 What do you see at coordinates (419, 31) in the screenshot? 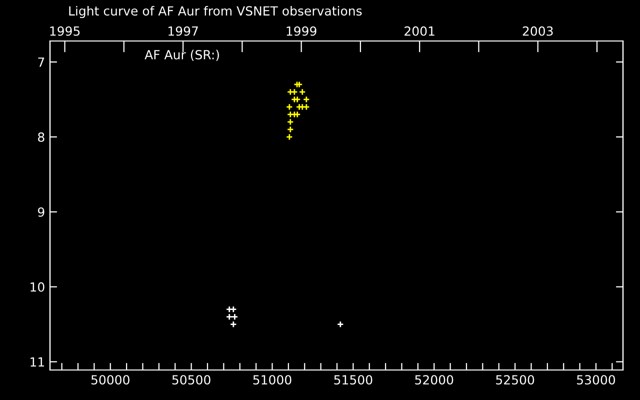
I see `x2-tick-label: 2001` at bounding box center [419, 31].